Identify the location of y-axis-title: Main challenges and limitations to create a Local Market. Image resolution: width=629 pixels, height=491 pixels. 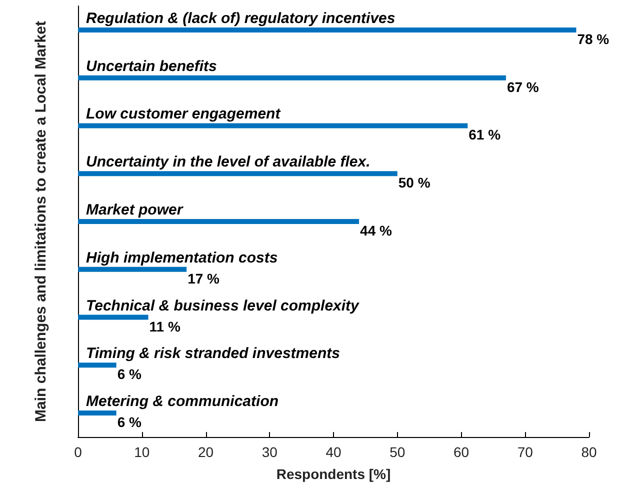
(41, 221).